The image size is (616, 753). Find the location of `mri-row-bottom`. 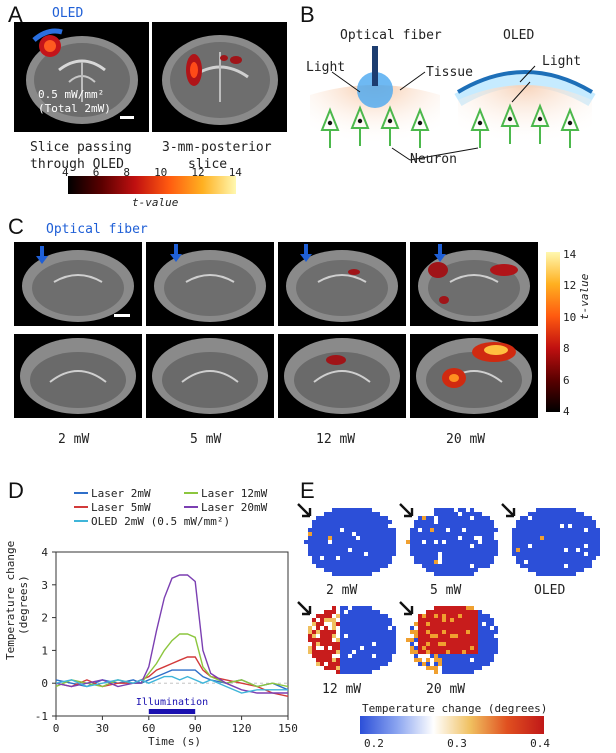

mri-row-bottom is located at coordinates (276, 376).